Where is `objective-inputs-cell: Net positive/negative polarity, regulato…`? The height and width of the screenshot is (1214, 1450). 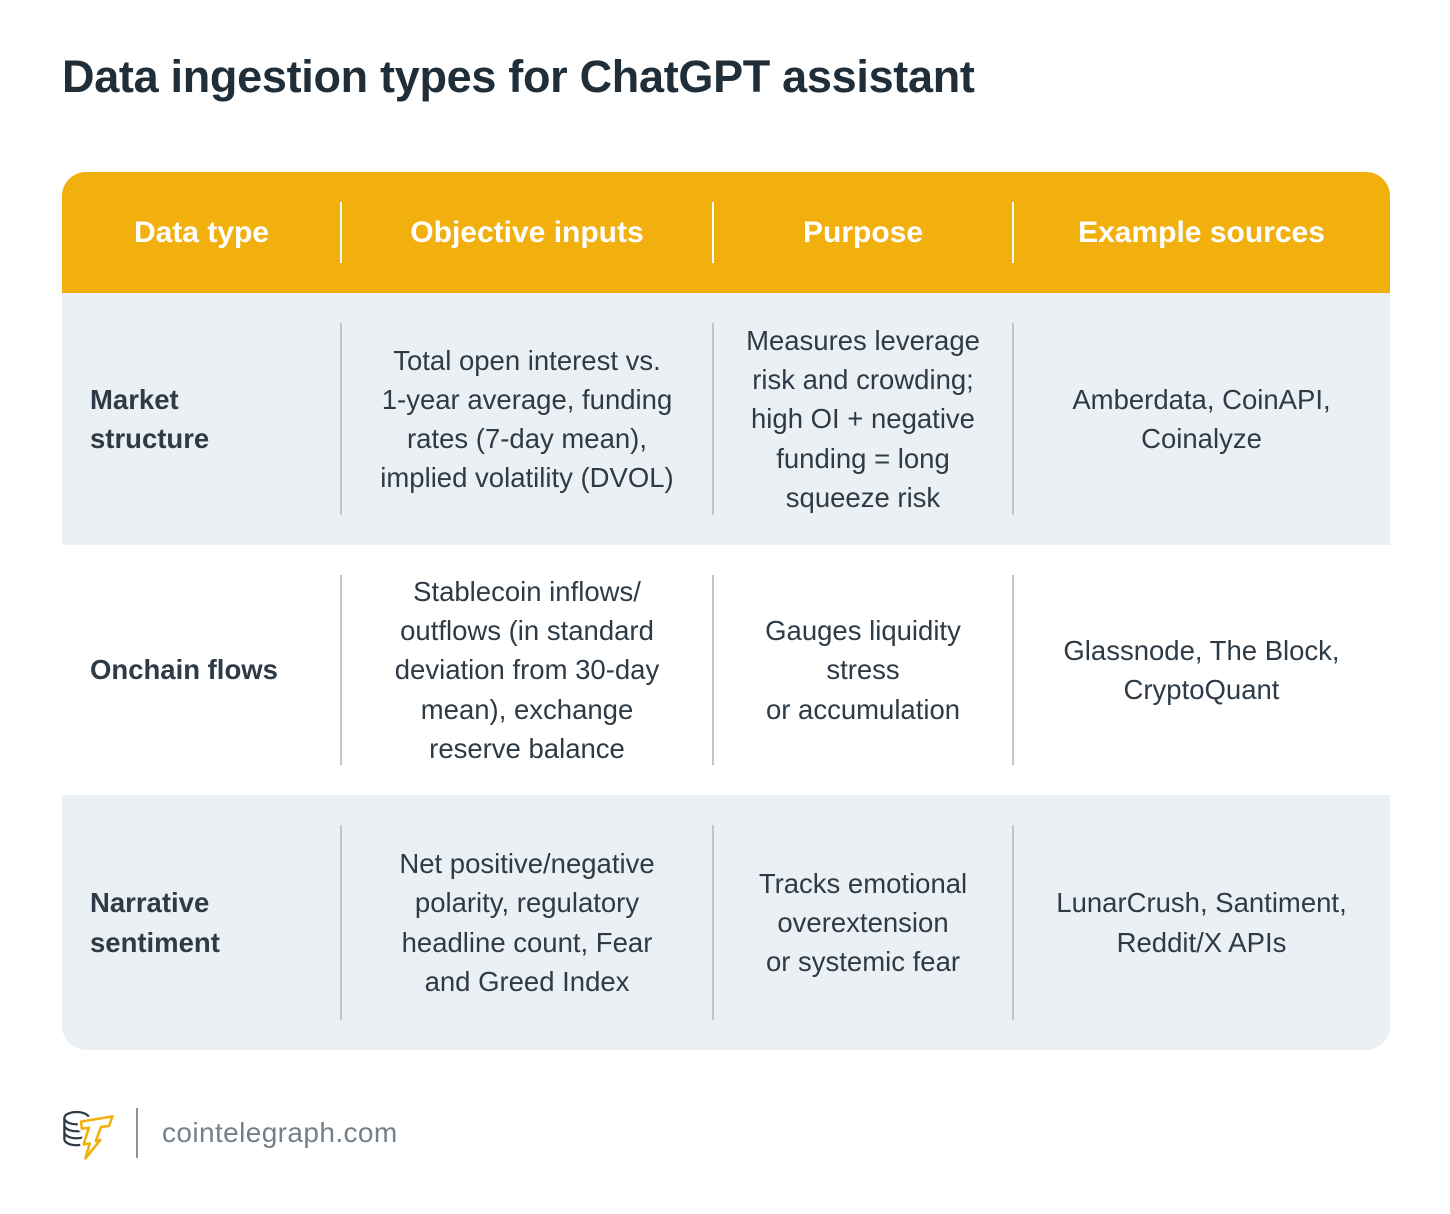 objective-inputs-cell: Net positive/negative polarity, regulato… is located at coordinates (527, 922).